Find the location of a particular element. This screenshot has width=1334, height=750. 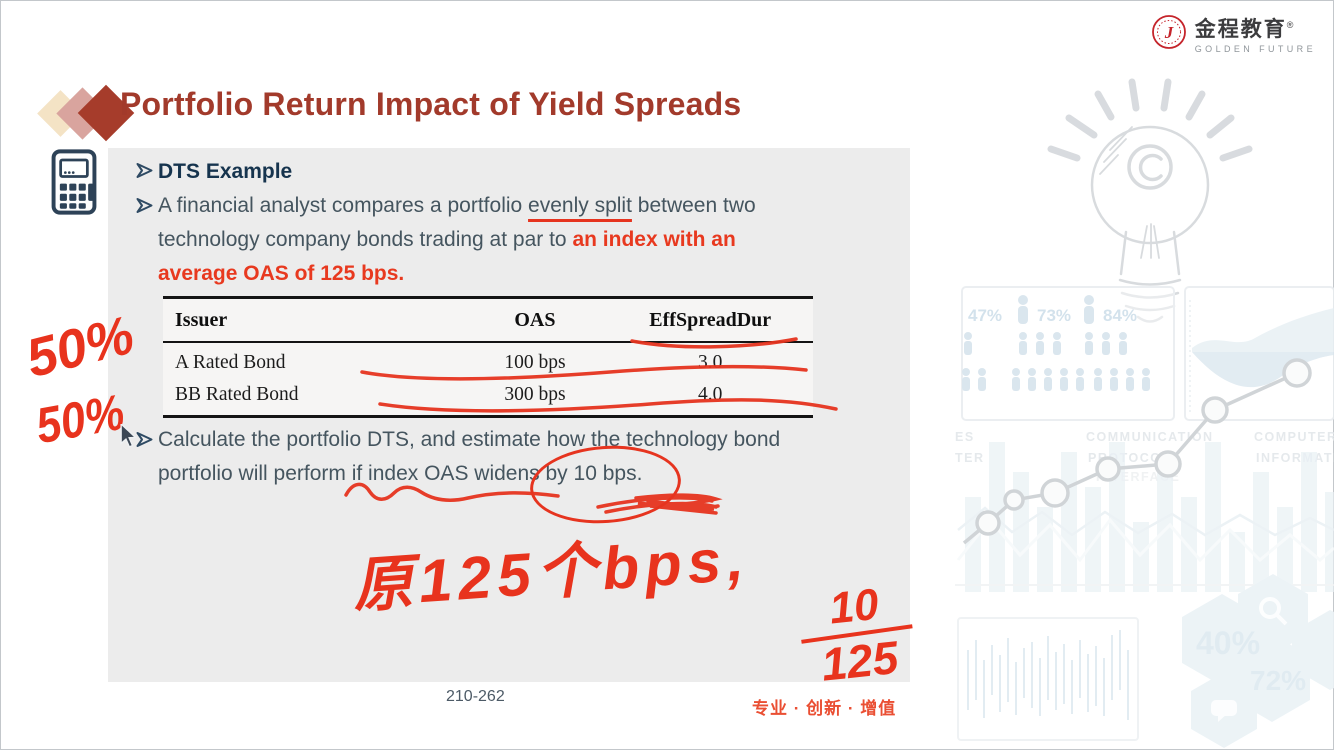

background-bars is located at coordinates (1149, 517).